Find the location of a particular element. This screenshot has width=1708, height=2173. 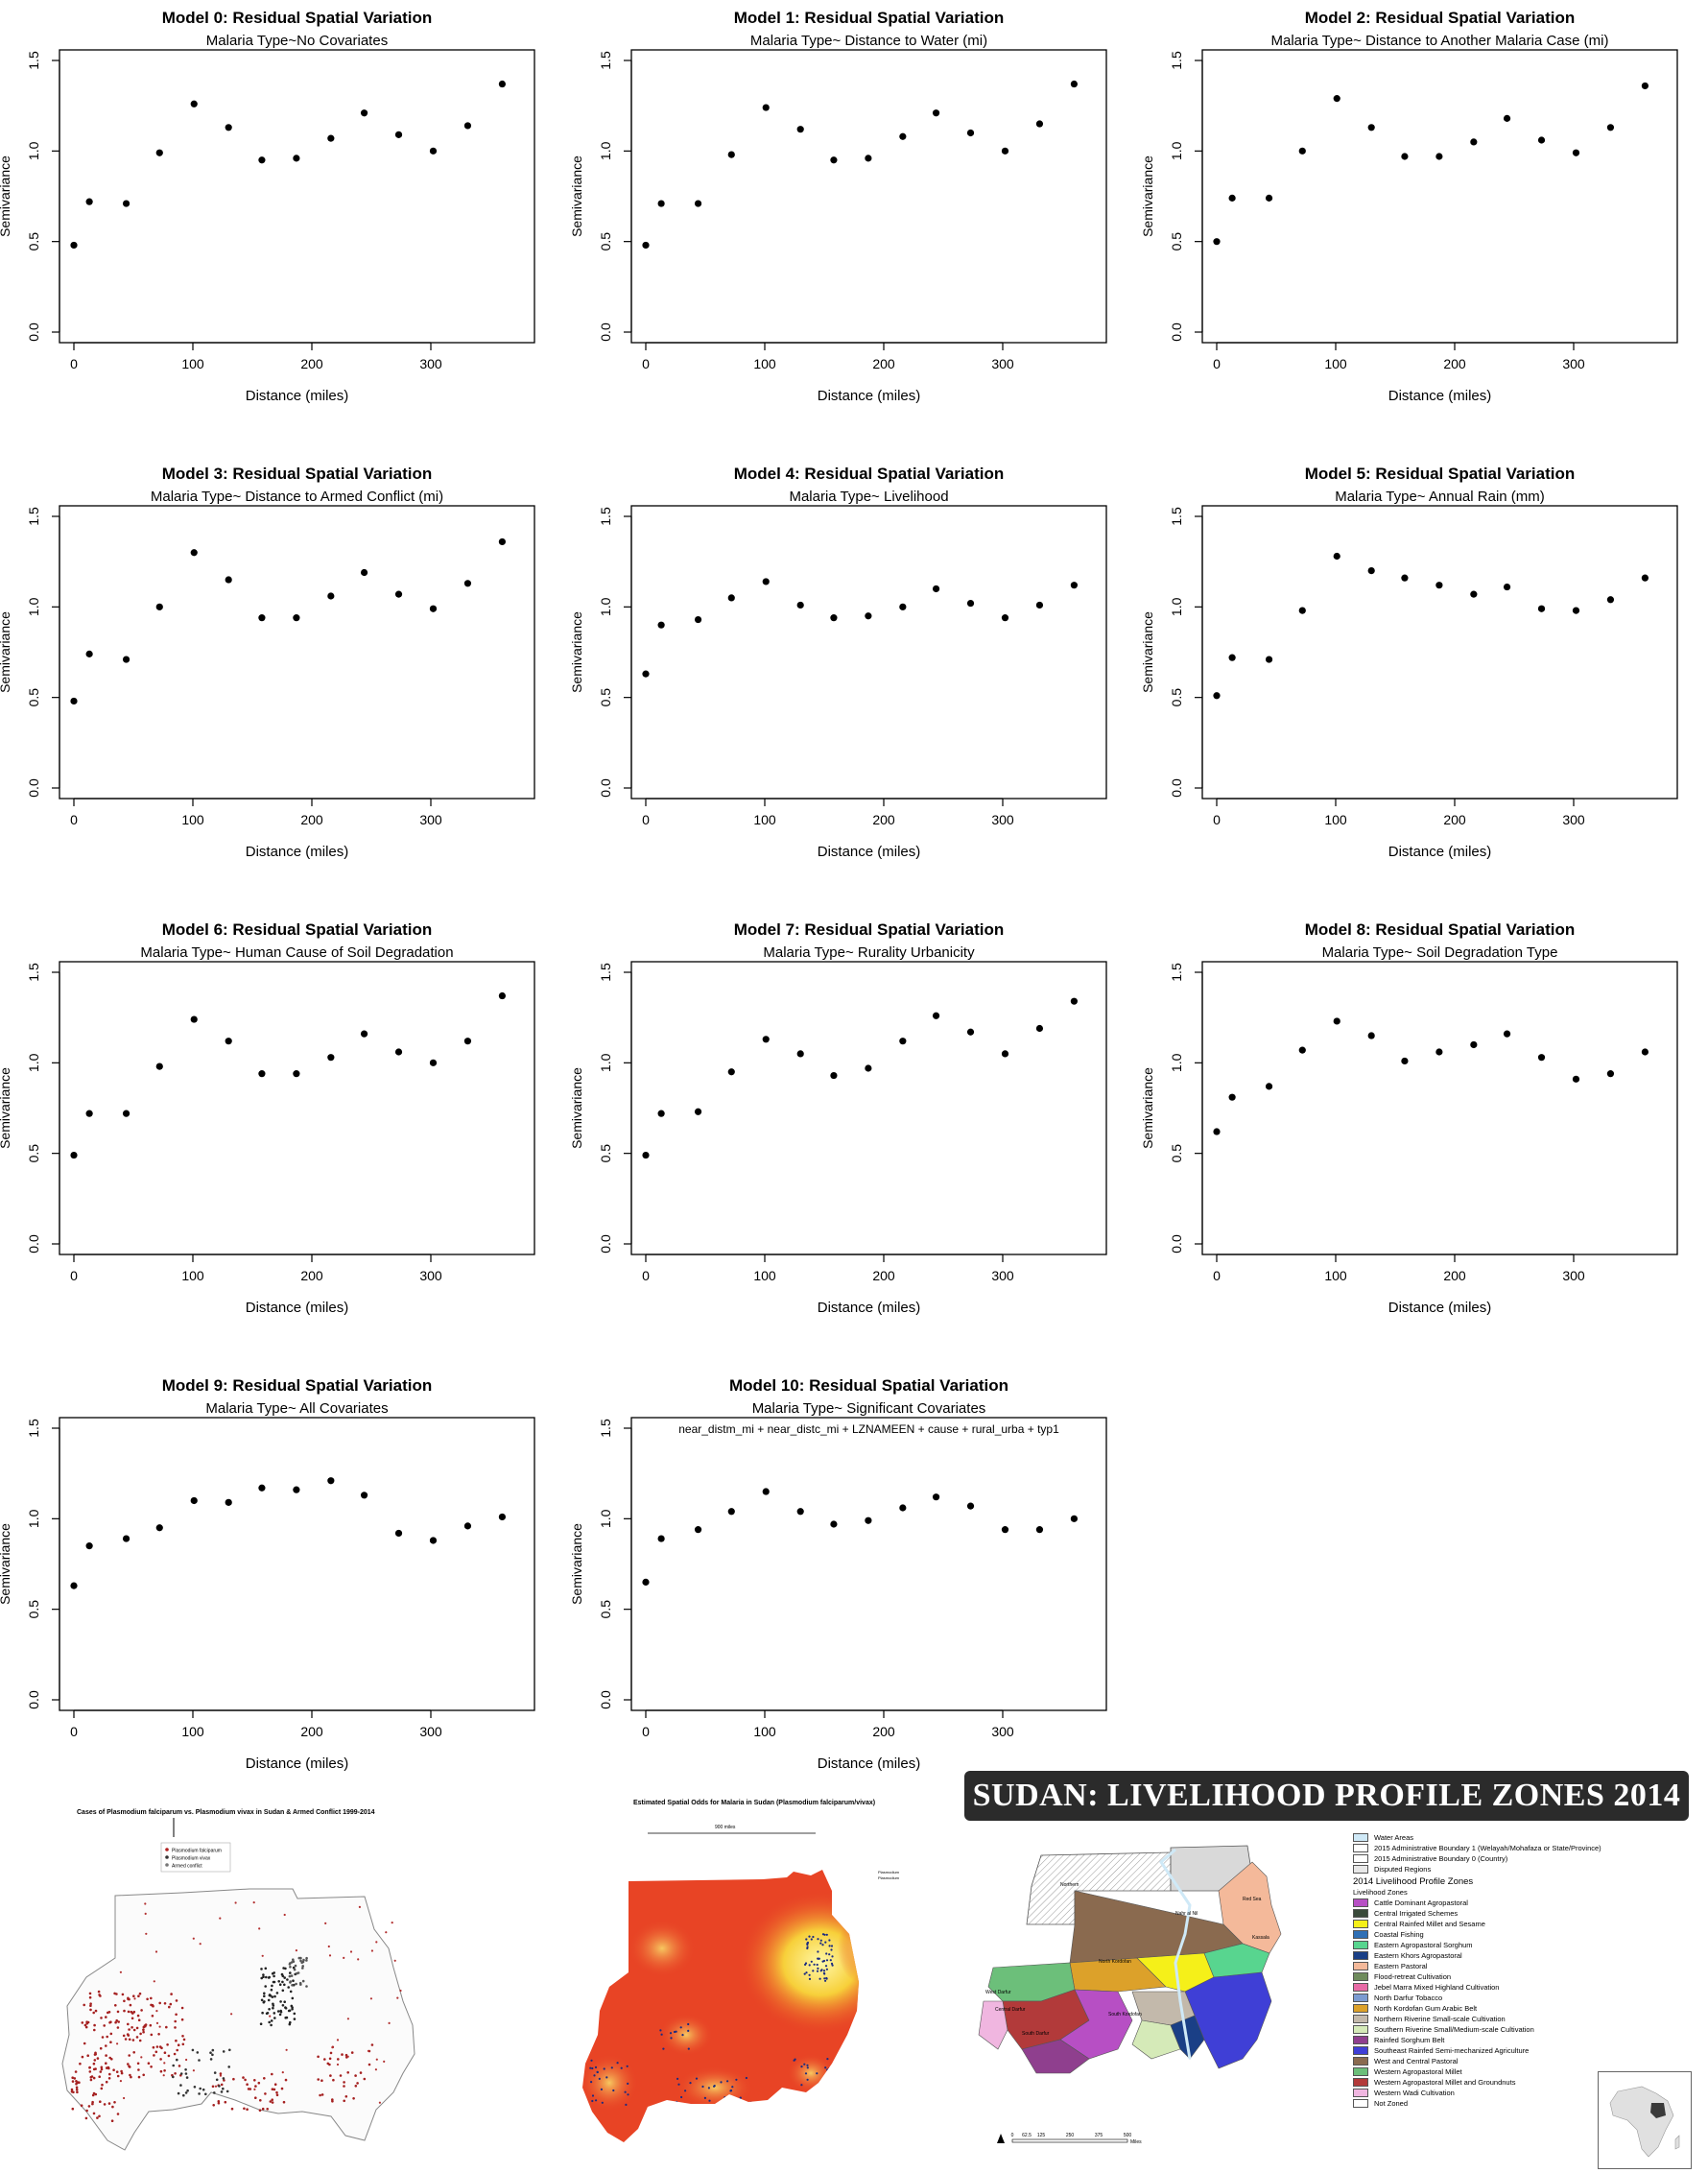

chart-2-ytick-label: 0.0 is located at coordinates (1176, 332).